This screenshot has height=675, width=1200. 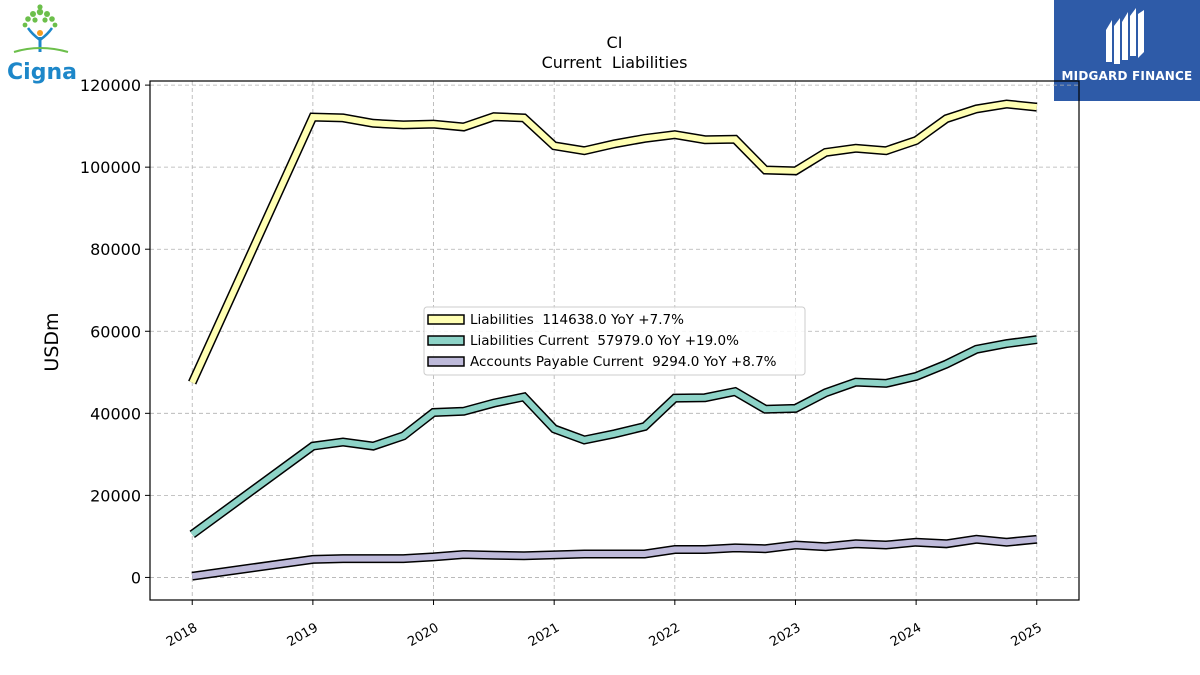 What do you see at coordinates (303, 635) in the screenshot?
I see `x-tick-label: 2019` at bounding box center [303, 635].